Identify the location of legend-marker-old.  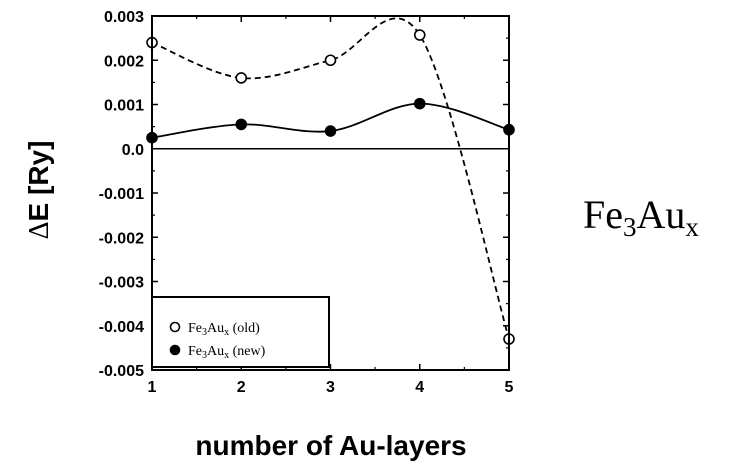
(175, 327).